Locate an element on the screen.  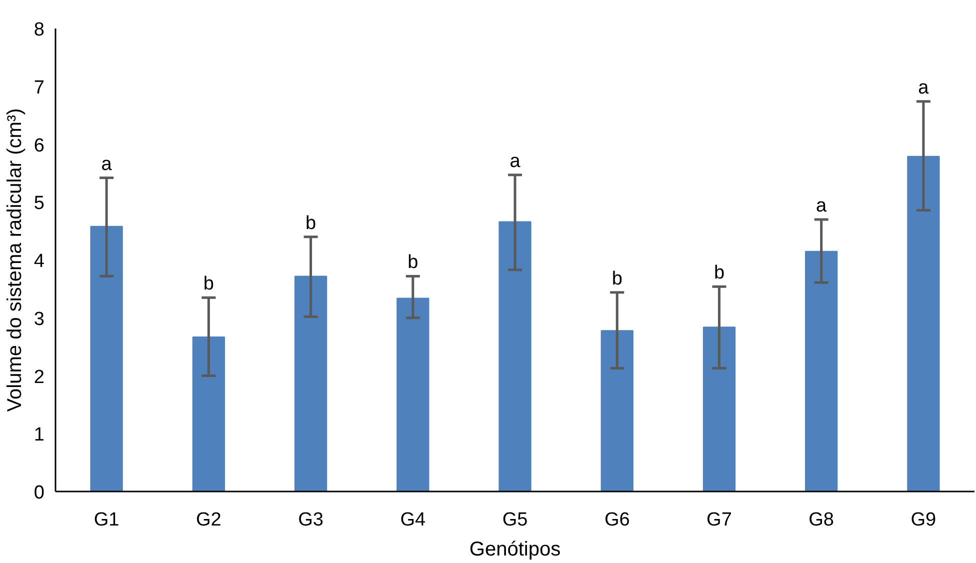
x-tick-label: G9 is located at coordinates (923, 520).